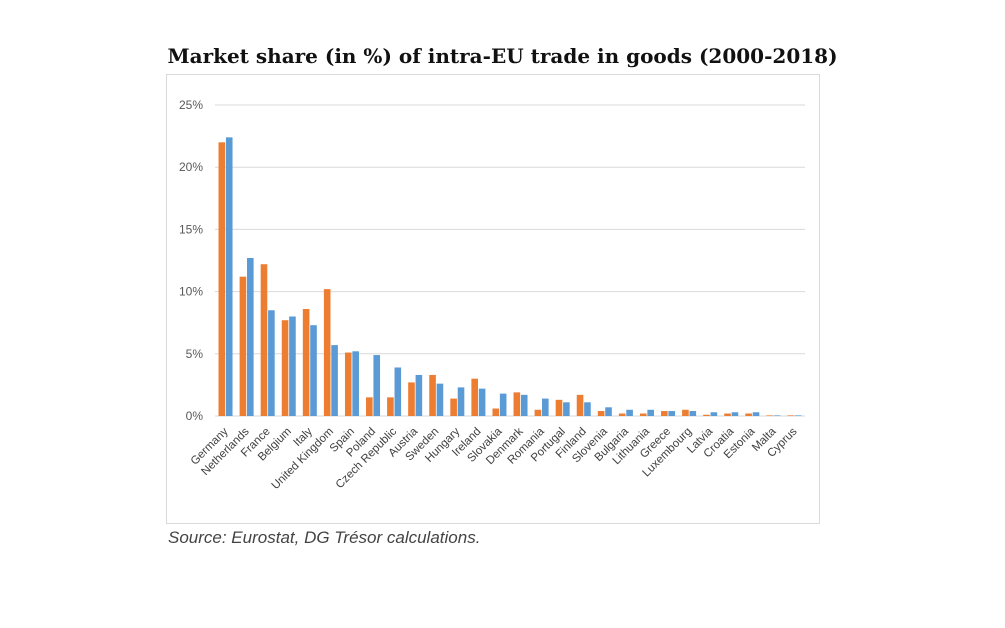 The width and height of the screenshot is (1005, 628). I want to click on y-tick-label: 15%, so click(191, 229).